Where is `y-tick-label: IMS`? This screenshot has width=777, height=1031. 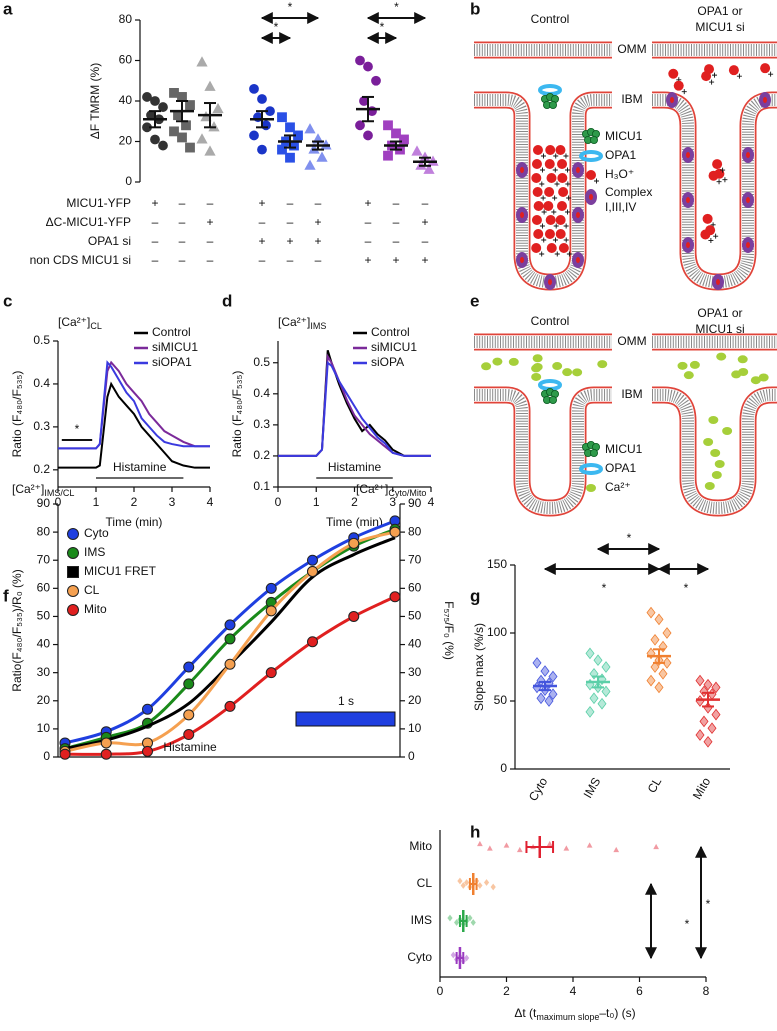
y-tick-label: IMS is located at coordinates (421, 920).